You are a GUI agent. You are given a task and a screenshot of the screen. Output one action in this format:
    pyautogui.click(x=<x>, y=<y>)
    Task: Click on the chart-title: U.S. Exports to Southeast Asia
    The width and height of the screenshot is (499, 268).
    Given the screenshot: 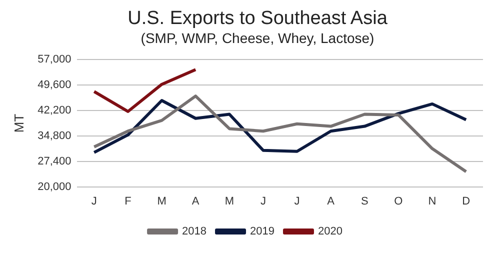 What is the action you would take?
    pyautogui.click(x=257, y=19)
    